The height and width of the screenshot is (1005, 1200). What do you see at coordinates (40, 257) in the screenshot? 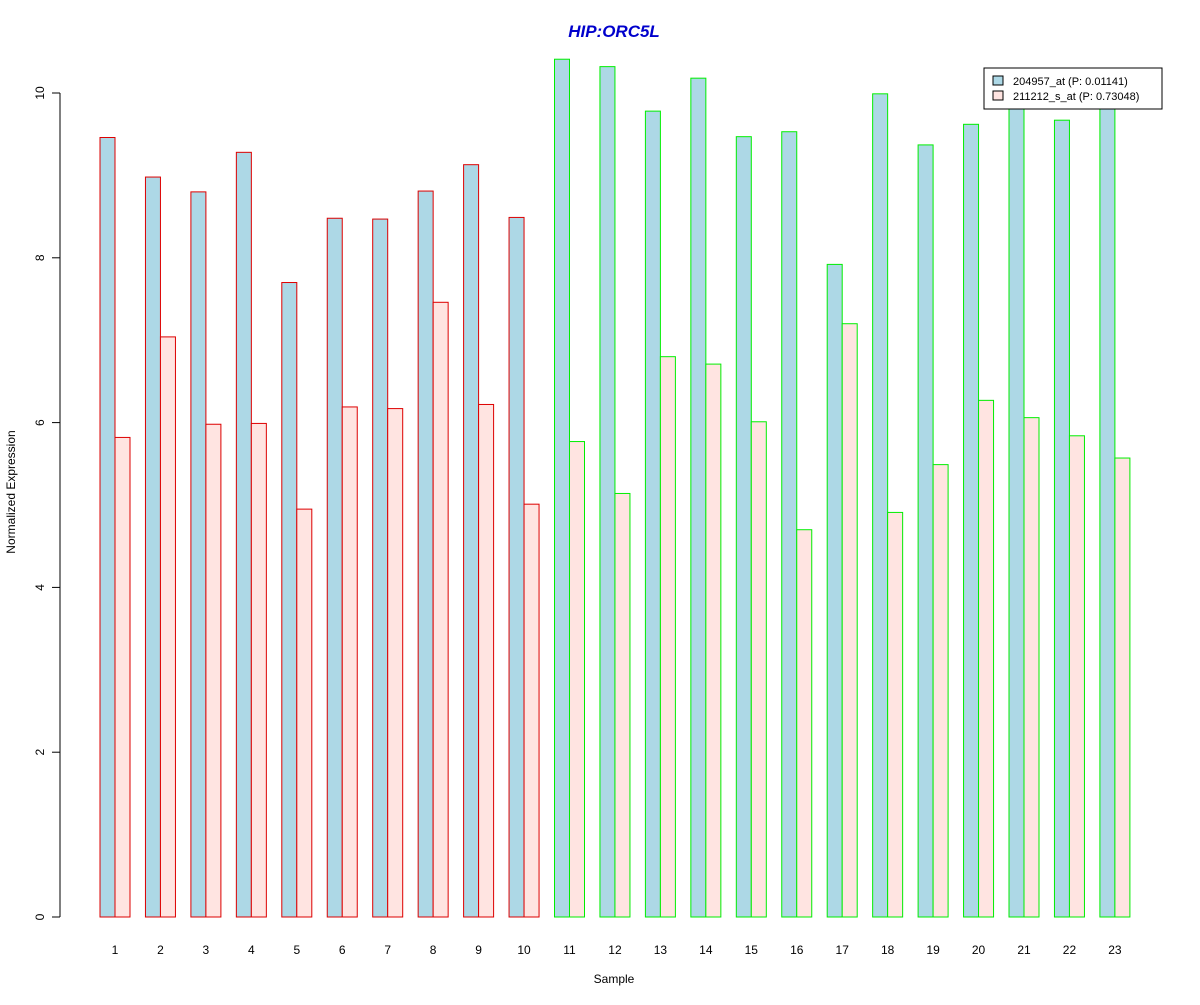
I see `y-tick-label: 8` at bounding box center [40, 257].